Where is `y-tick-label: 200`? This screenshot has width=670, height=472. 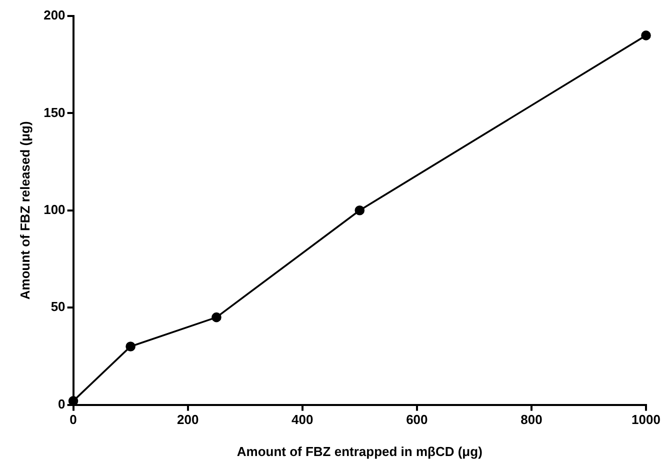
y-tick-label: 200 is located at coordinates (55, 15).